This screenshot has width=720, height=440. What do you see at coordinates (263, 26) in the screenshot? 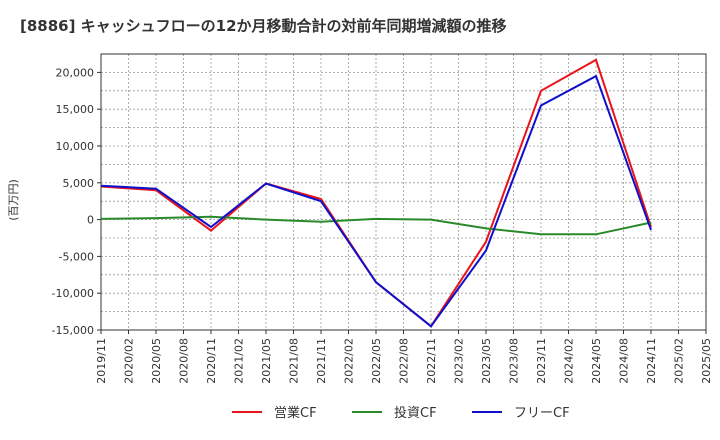
I see `chart-title: [8886] キャッシュフローの12か月移動合計の対前年同期増減額の推移` at bounding box center [263, 26].